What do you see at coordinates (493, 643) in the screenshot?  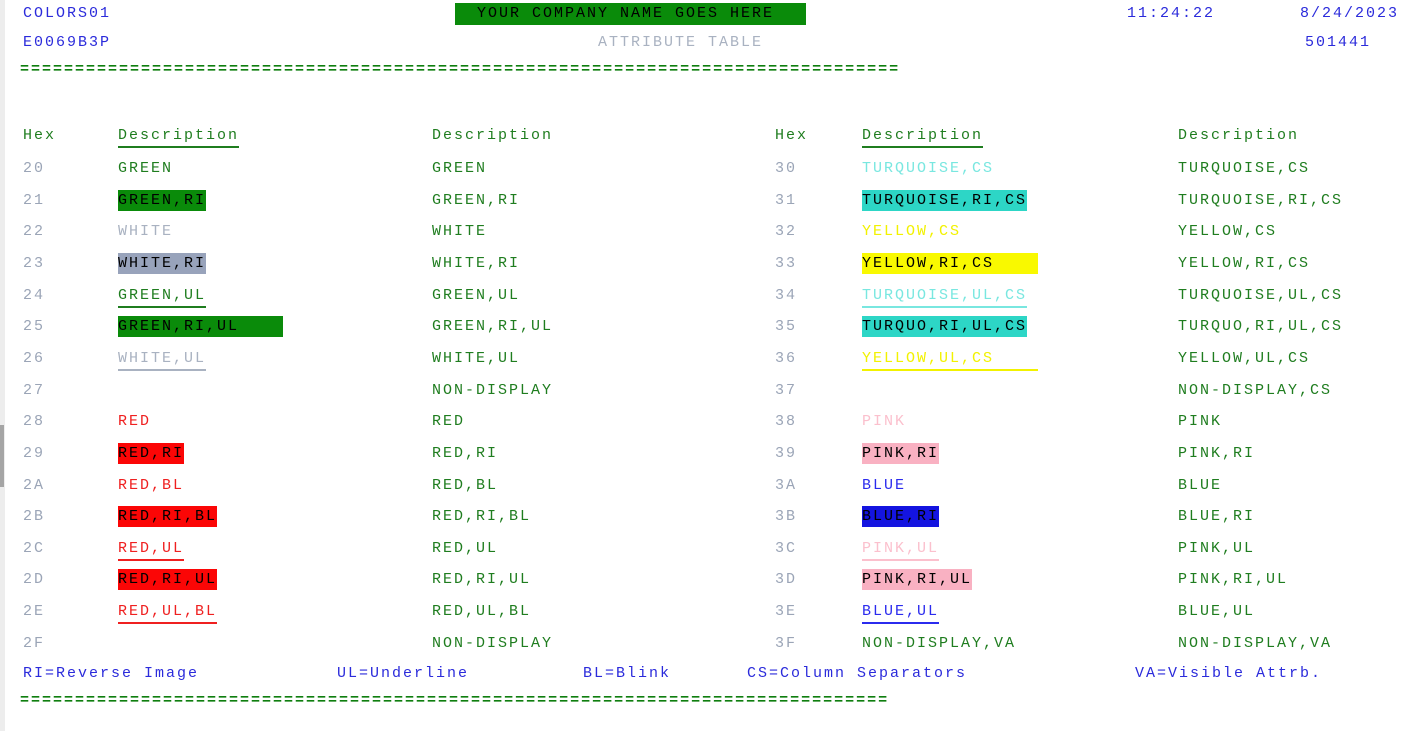 I see `description-cell: NON-DISPLAY` at bounding box center [493, 643].